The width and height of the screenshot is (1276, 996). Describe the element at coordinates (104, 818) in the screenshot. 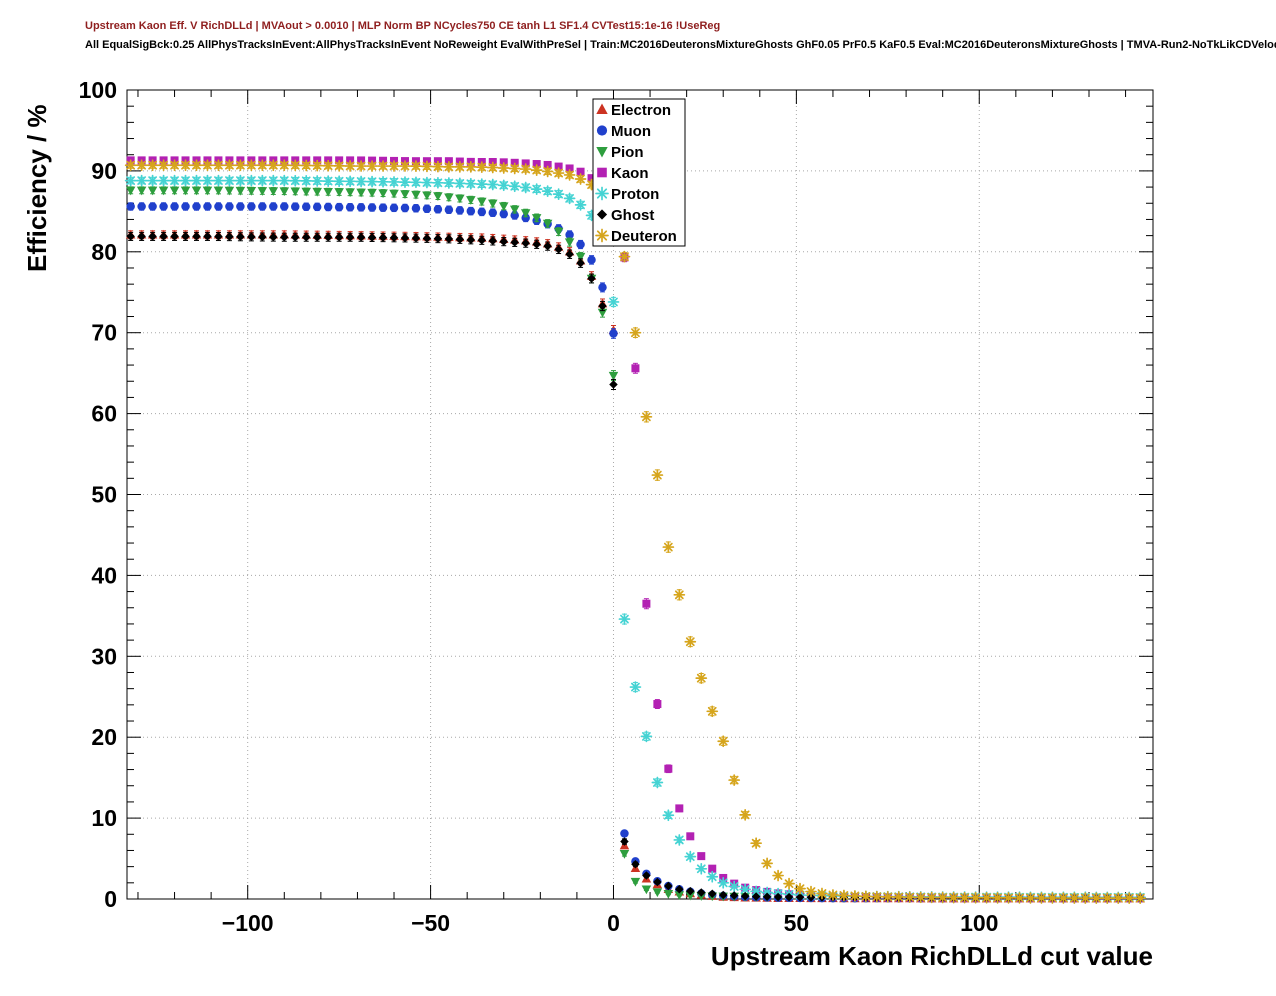

I see `y-tick-label: 10` at that location.